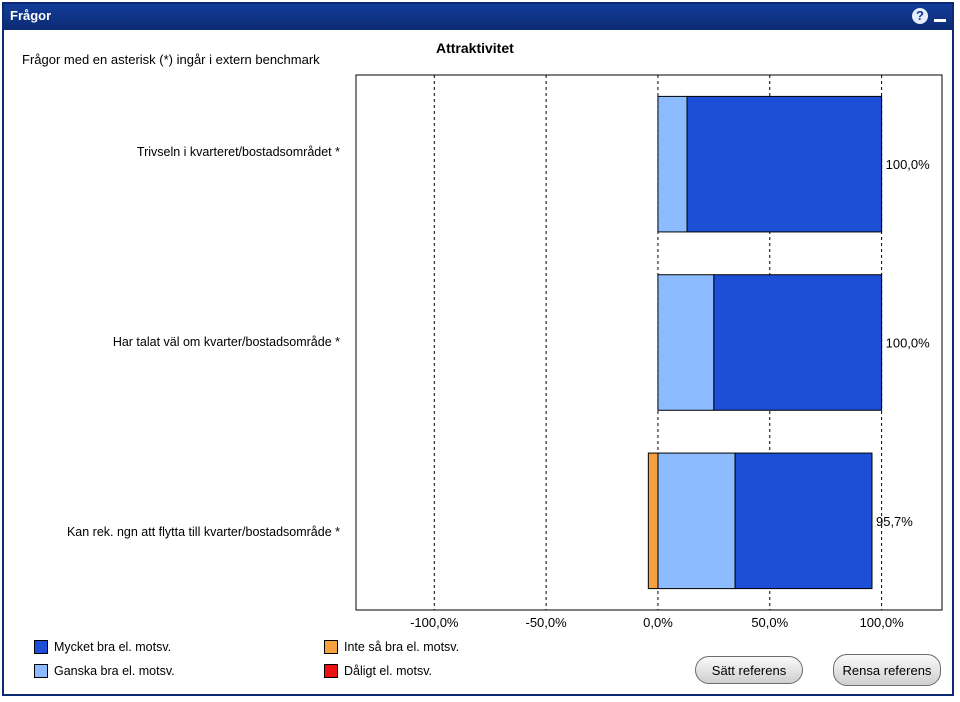  What do you see at coordinates (686, 342) in the screenshot?
I see `bar-q1-s0` at bounding box center [686, 342].